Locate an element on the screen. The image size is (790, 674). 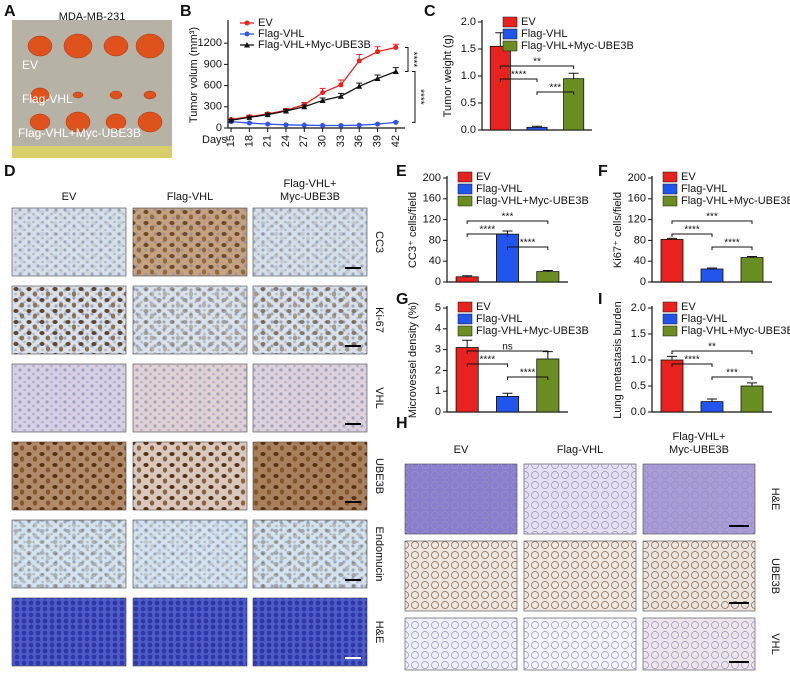
lung-column-label: Flag-VHL is located at coordinates (580, 450).